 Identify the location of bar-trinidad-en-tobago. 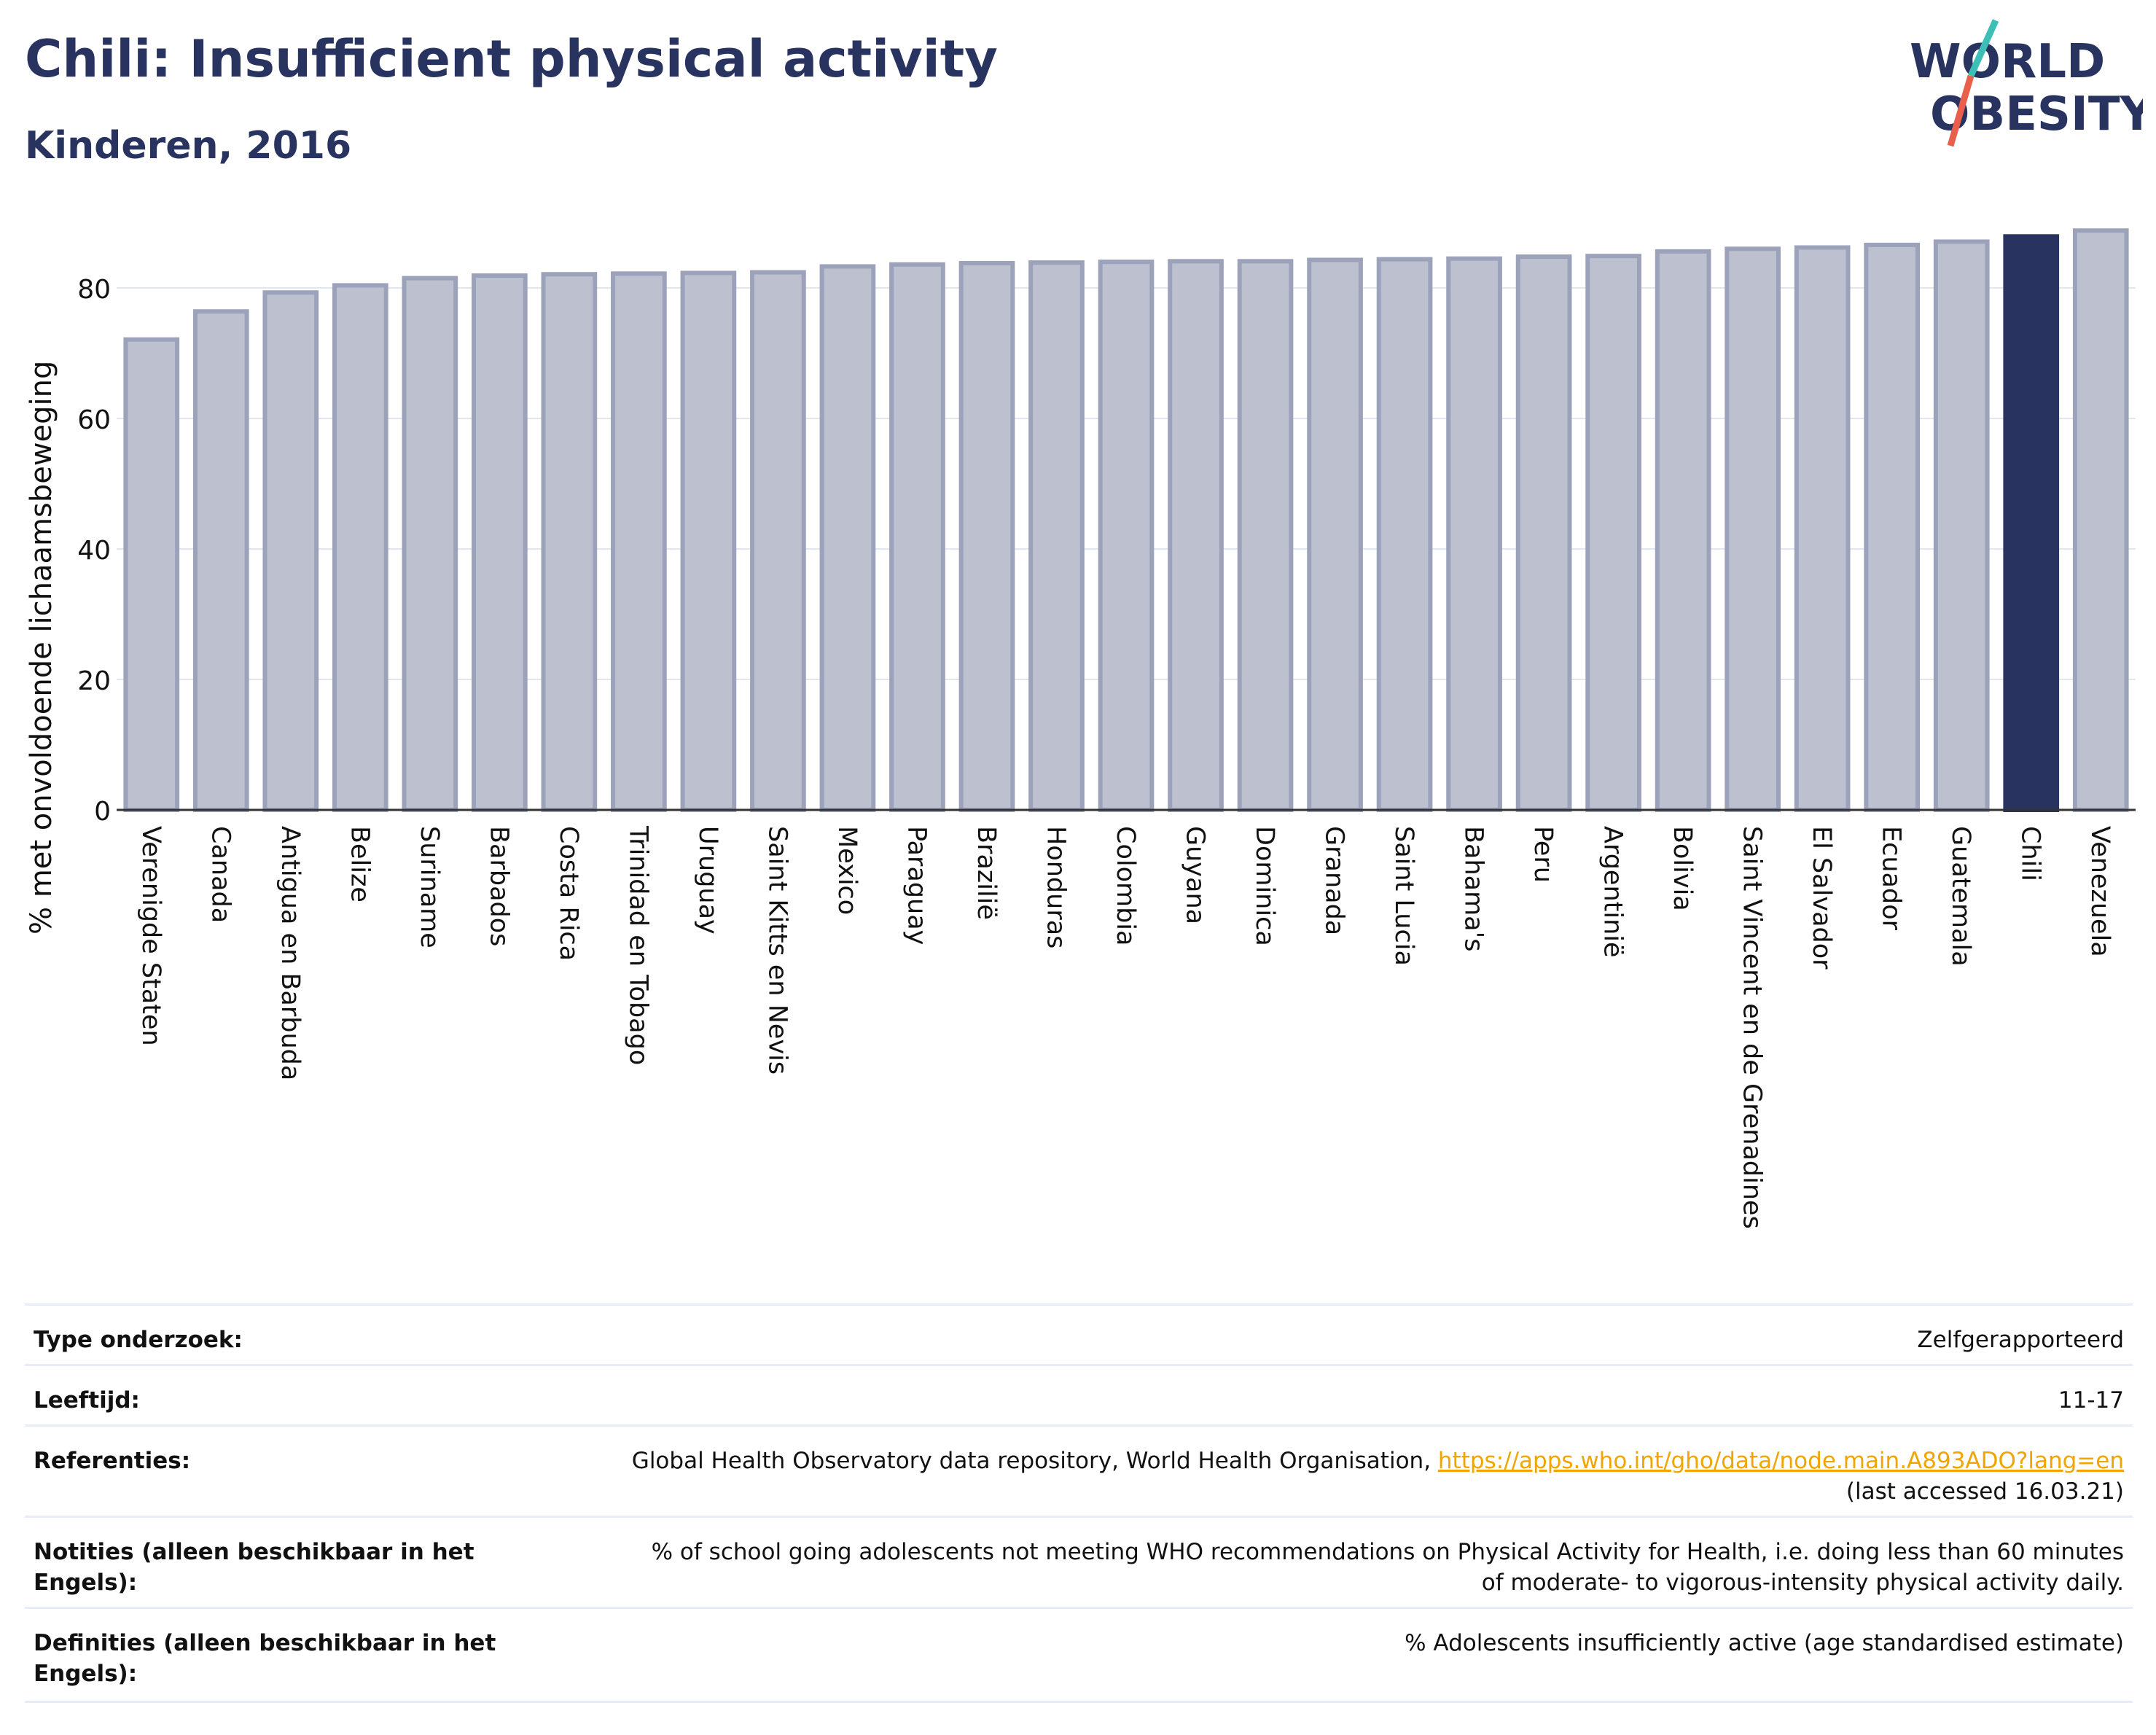
(639, 541).